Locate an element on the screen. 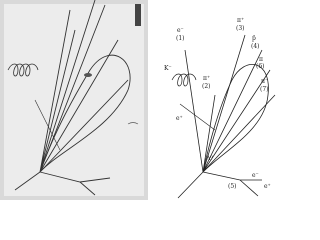 This screenshot has height=240, width=320. track-number: (5) is located at coordinates (232, 186).